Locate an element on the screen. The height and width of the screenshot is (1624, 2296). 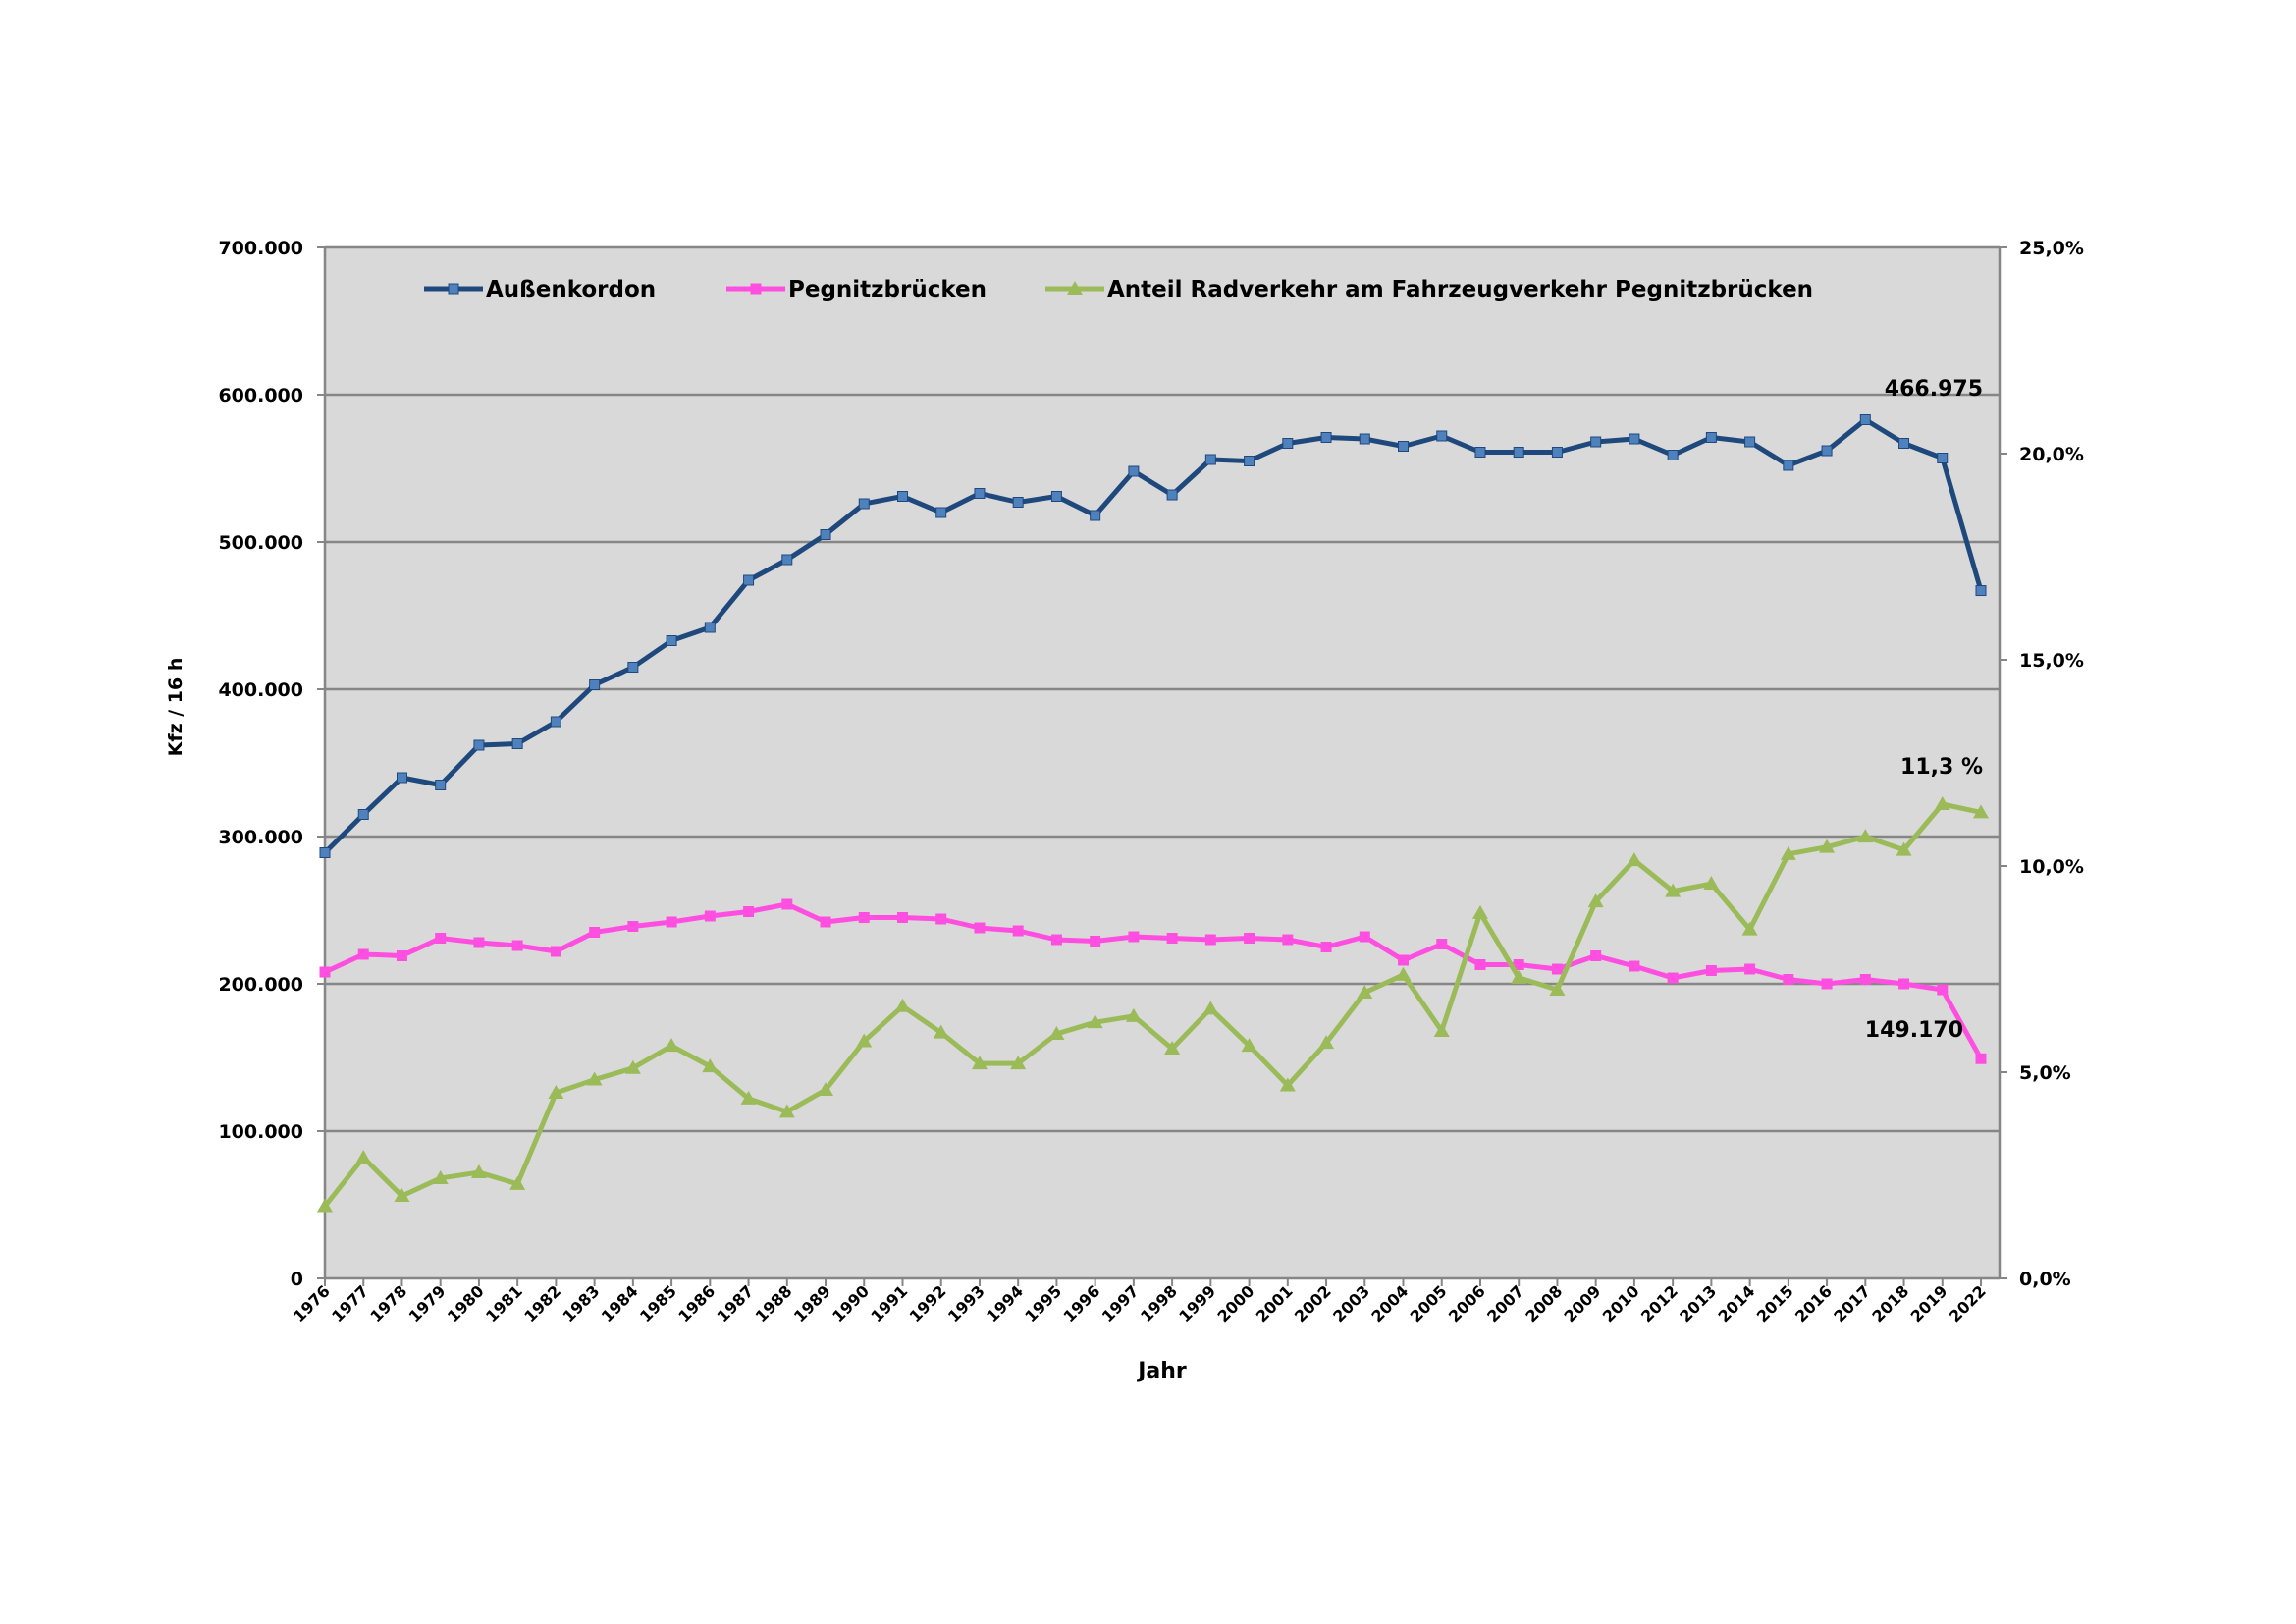
y-tick-label: 300.000 is located at coordinates (260, 837).